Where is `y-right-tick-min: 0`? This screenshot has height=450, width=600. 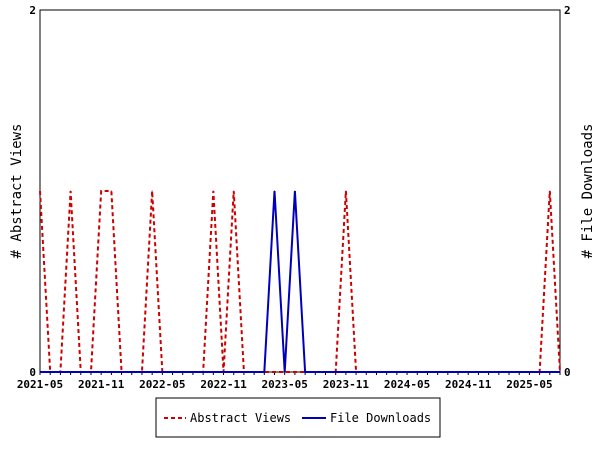
y-right-tick-min: 0 is located at coordinates (567, 372).